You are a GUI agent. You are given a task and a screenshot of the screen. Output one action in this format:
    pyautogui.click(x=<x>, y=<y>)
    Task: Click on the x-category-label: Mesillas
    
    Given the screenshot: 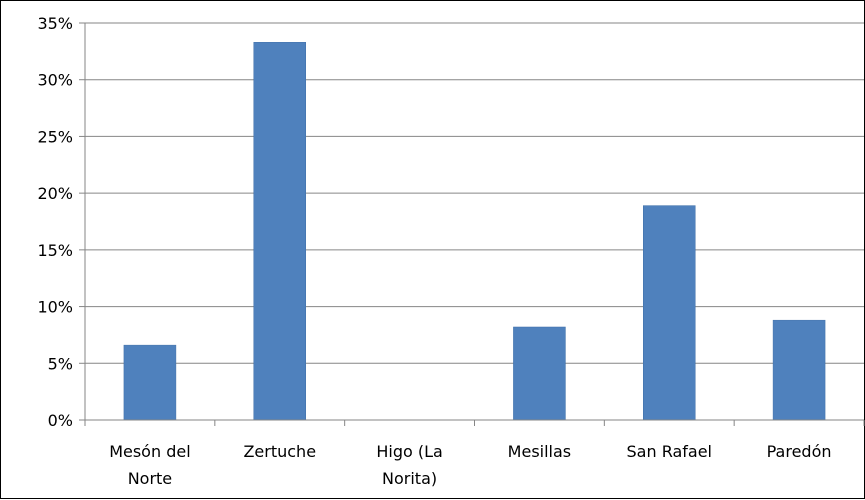 What is the action you would take?
    pyautogui.click(x=539, y=451)
    